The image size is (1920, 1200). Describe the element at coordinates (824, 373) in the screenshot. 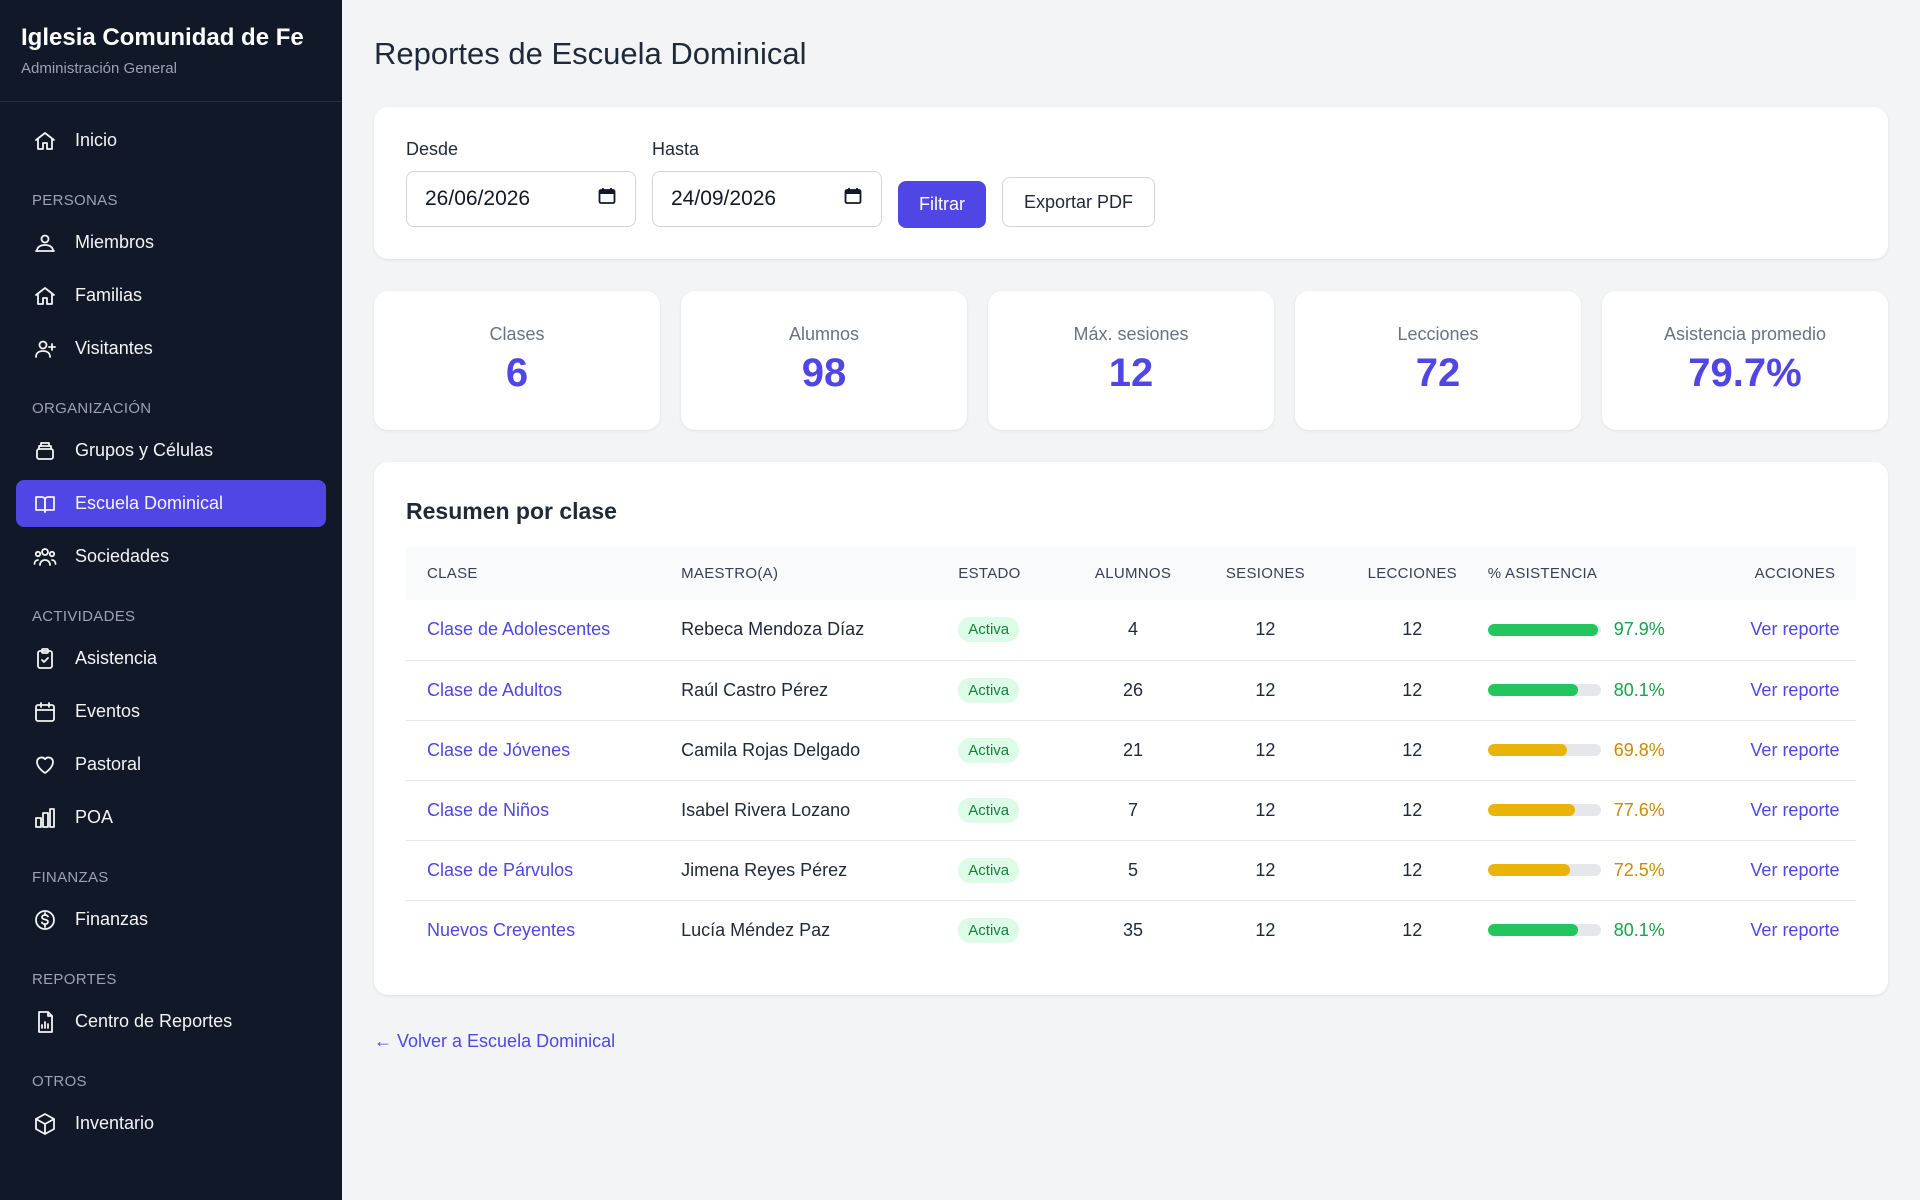

I see `stat-value: 98` at that location.